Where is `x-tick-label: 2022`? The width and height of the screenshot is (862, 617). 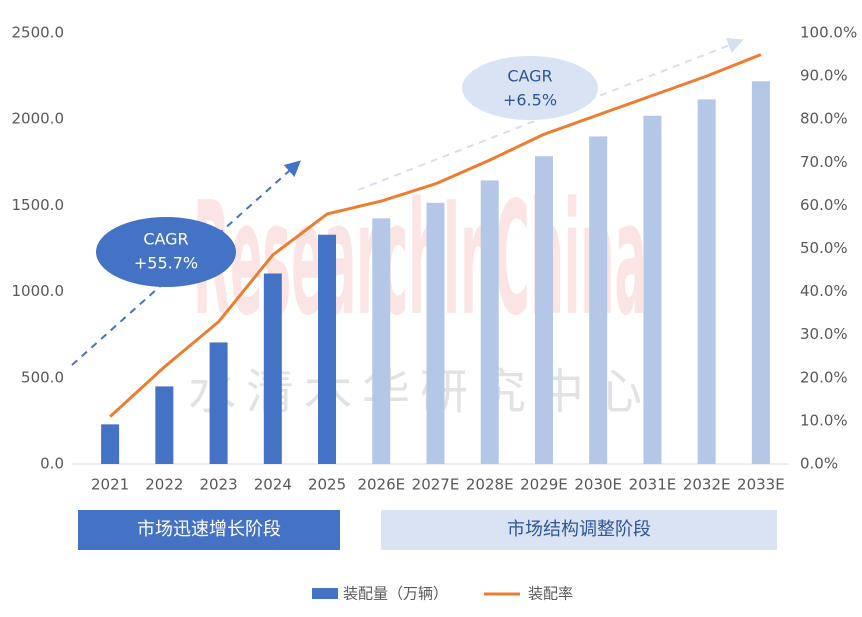 x-tick-label: 2022 is located at coordinates (164, 485).